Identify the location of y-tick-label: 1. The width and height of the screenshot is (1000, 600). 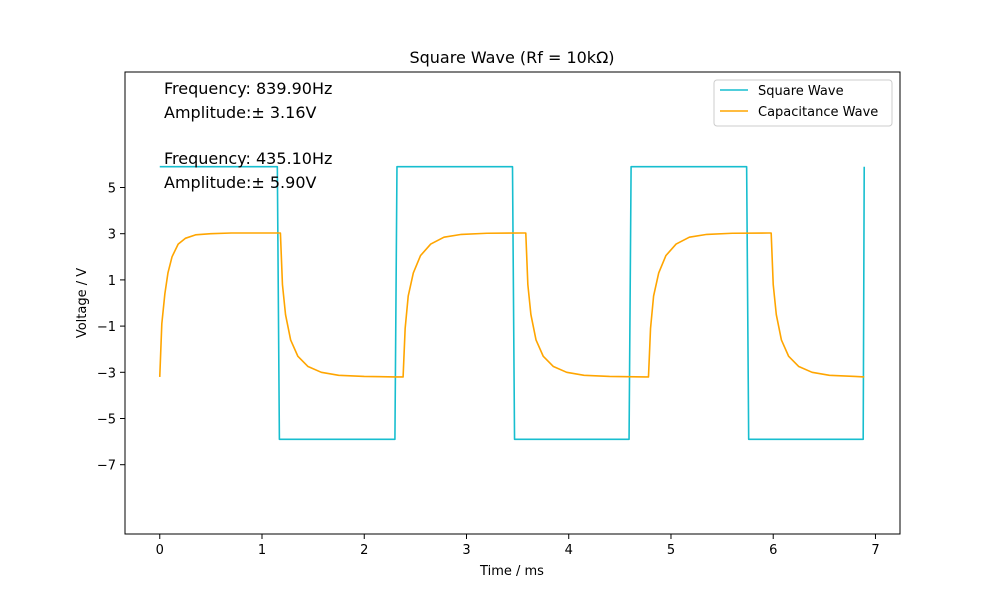
(112, 281).